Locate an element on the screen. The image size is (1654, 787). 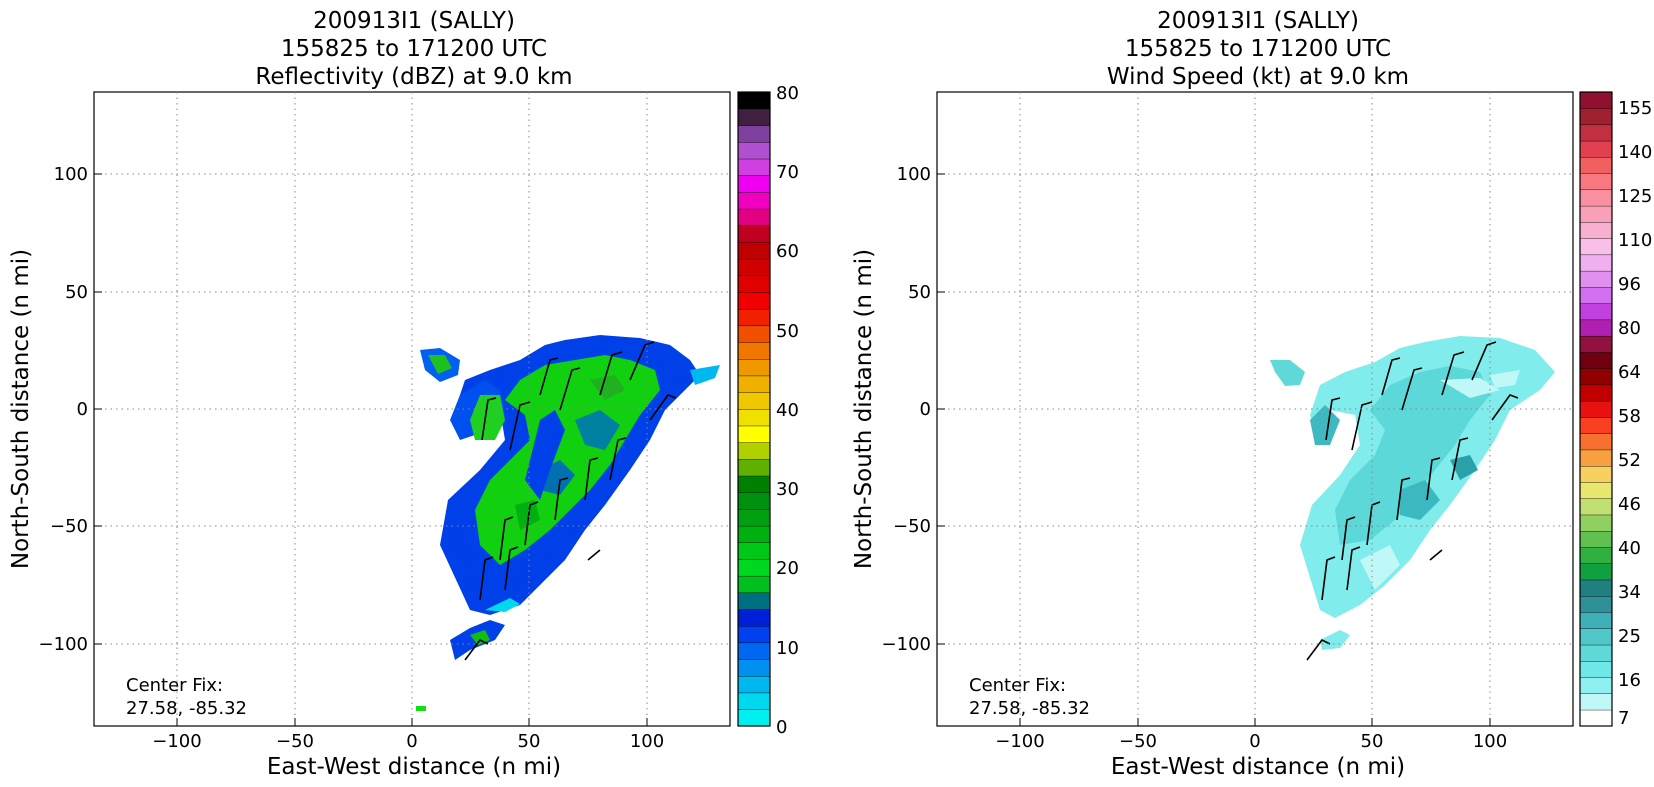
colorbar-label: 7 is located at coordinates (1623, 718).